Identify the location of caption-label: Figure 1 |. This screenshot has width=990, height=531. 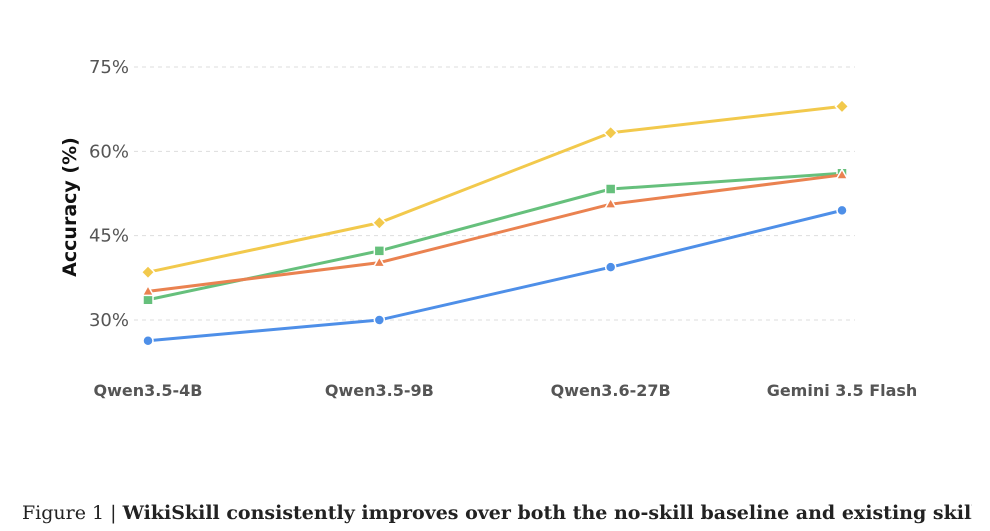
(72, 513).